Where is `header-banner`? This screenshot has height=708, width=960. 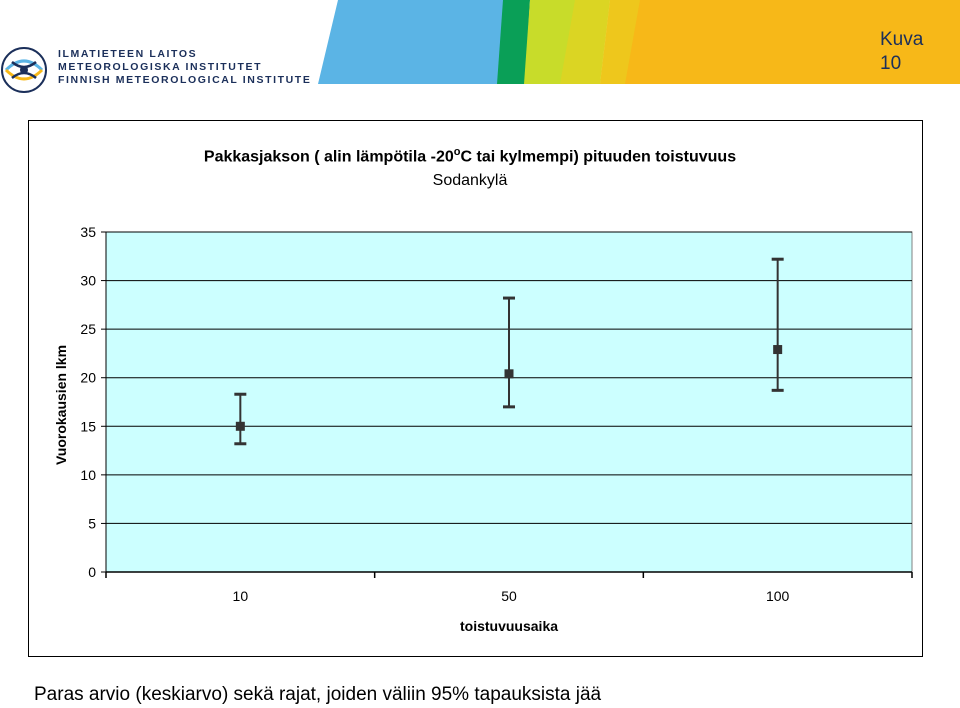
header-banner is located at coordinates (639, 42).